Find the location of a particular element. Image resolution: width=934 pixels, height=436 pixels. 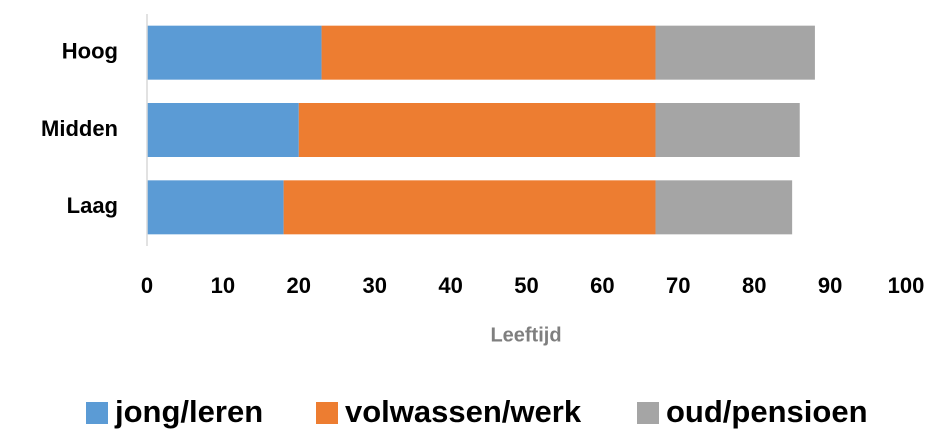

x-tick-label: 20 is located at coordinates (299, 285).